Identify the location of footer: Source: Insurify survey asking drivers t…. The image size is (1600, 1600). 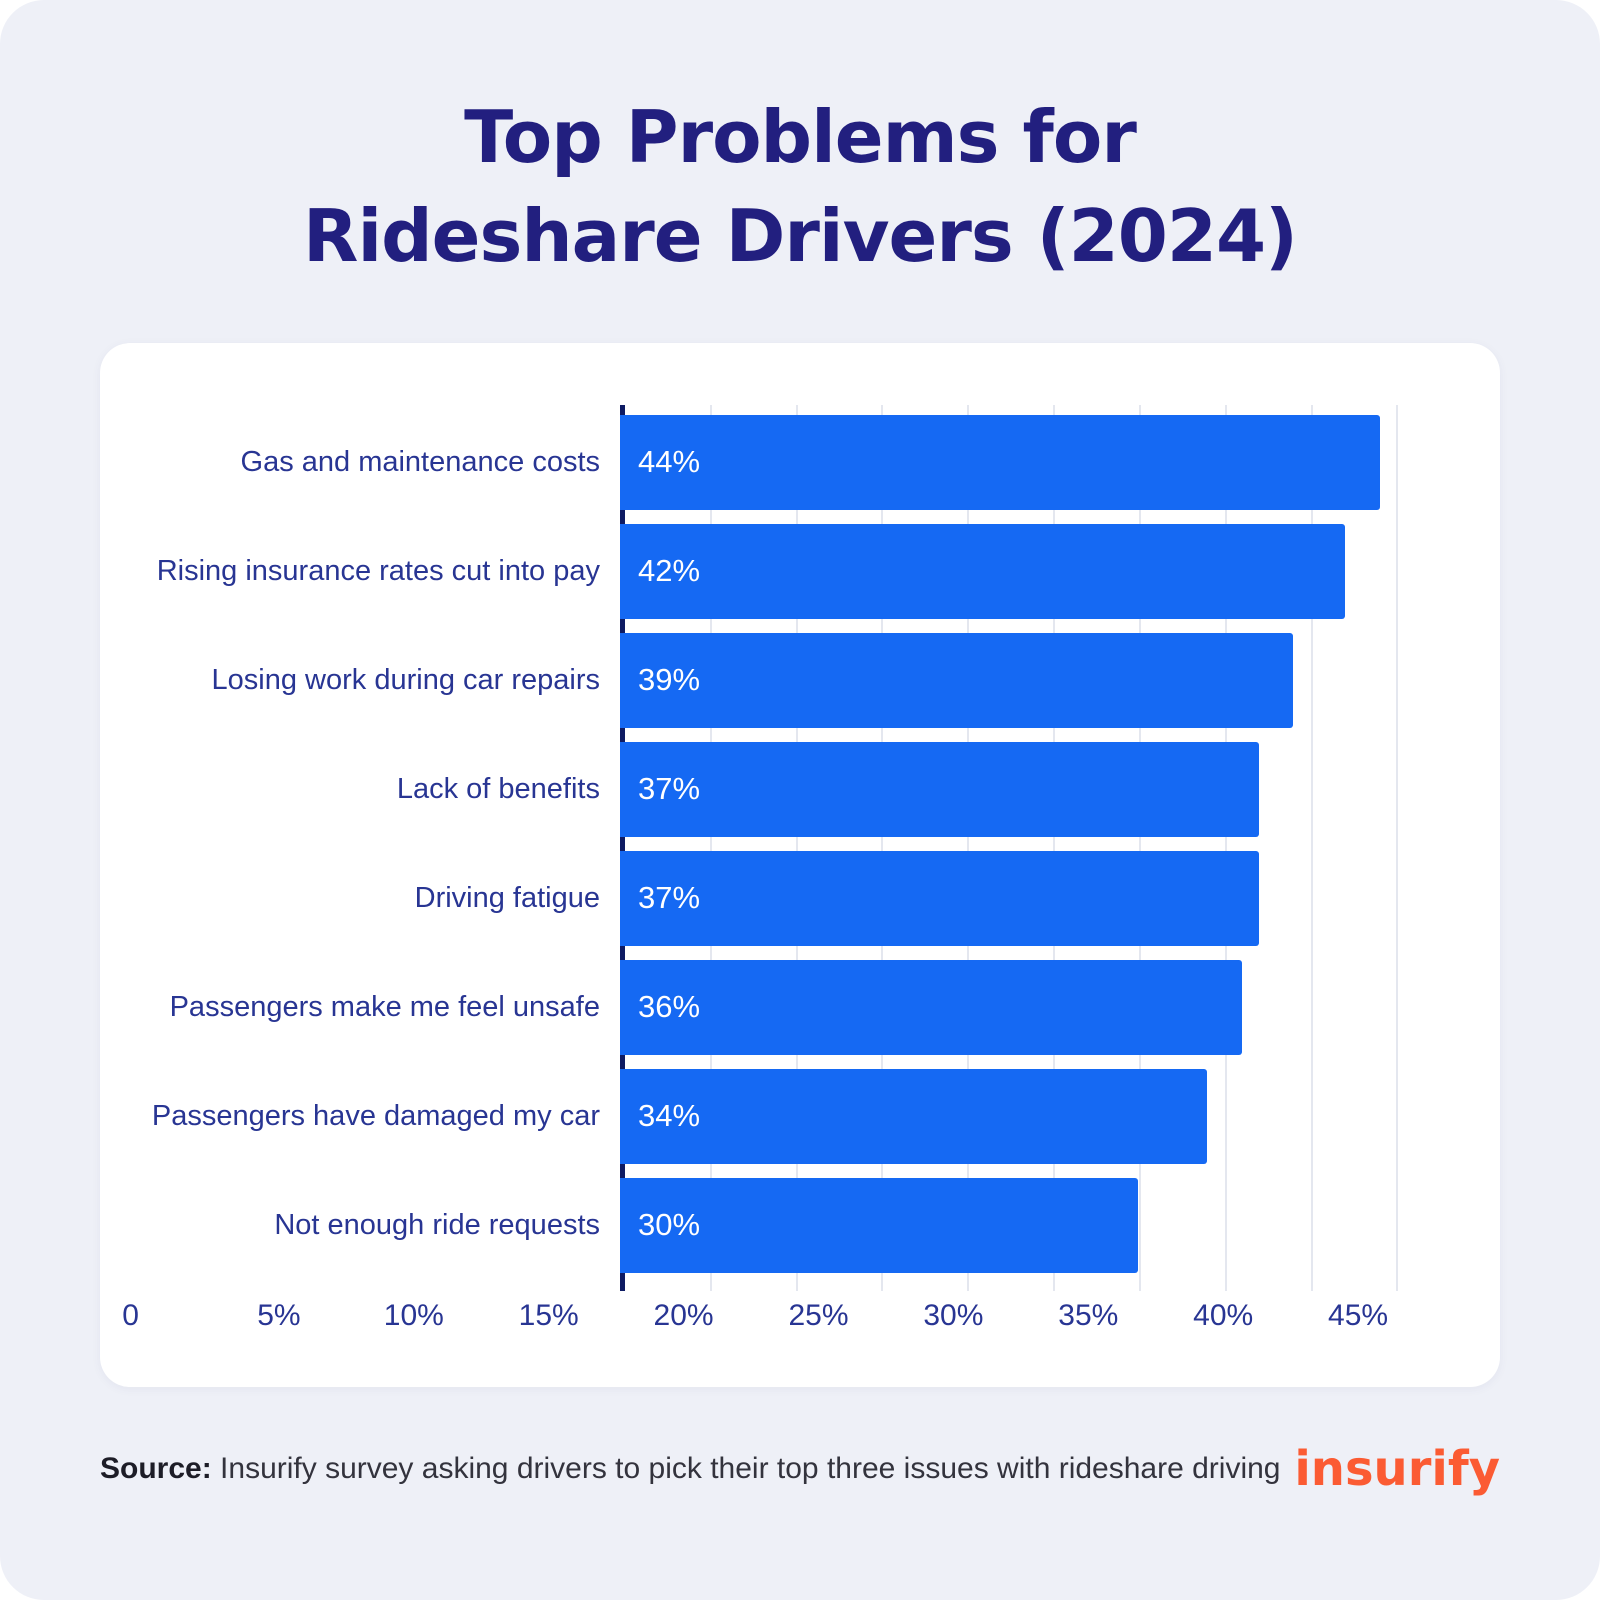
(800, 1469).